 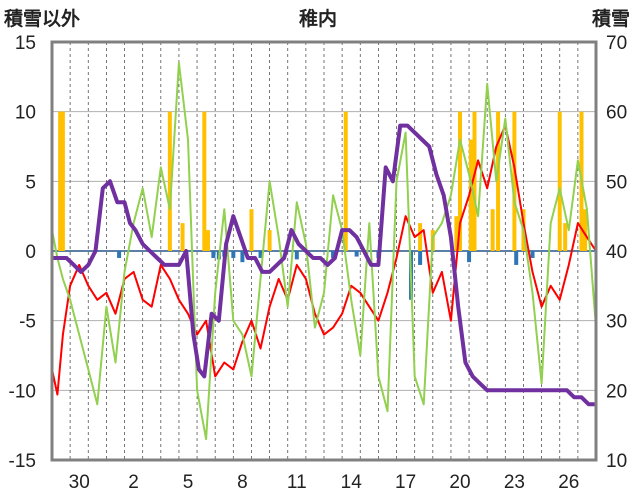 What do you see at coordinates (616, 461) in the screenshot?
I see `right-tick-label: 10` at bounding box center [616, 461].